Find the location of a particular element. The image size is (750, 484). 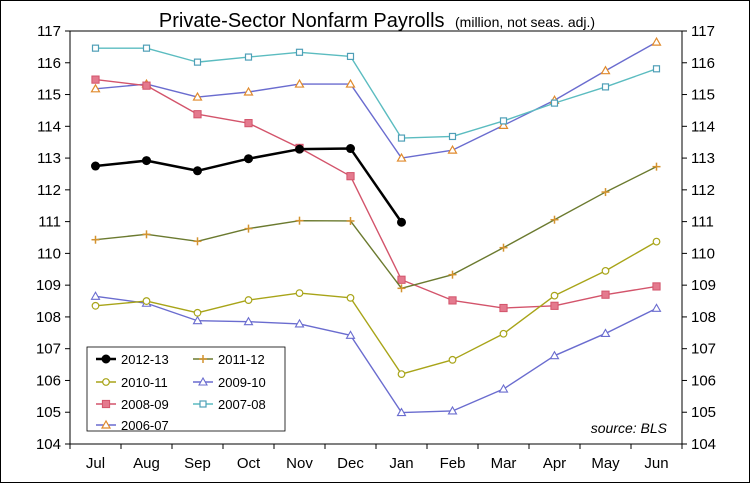

data-point-2011-12-Sep is located at coordinates (197, 241).